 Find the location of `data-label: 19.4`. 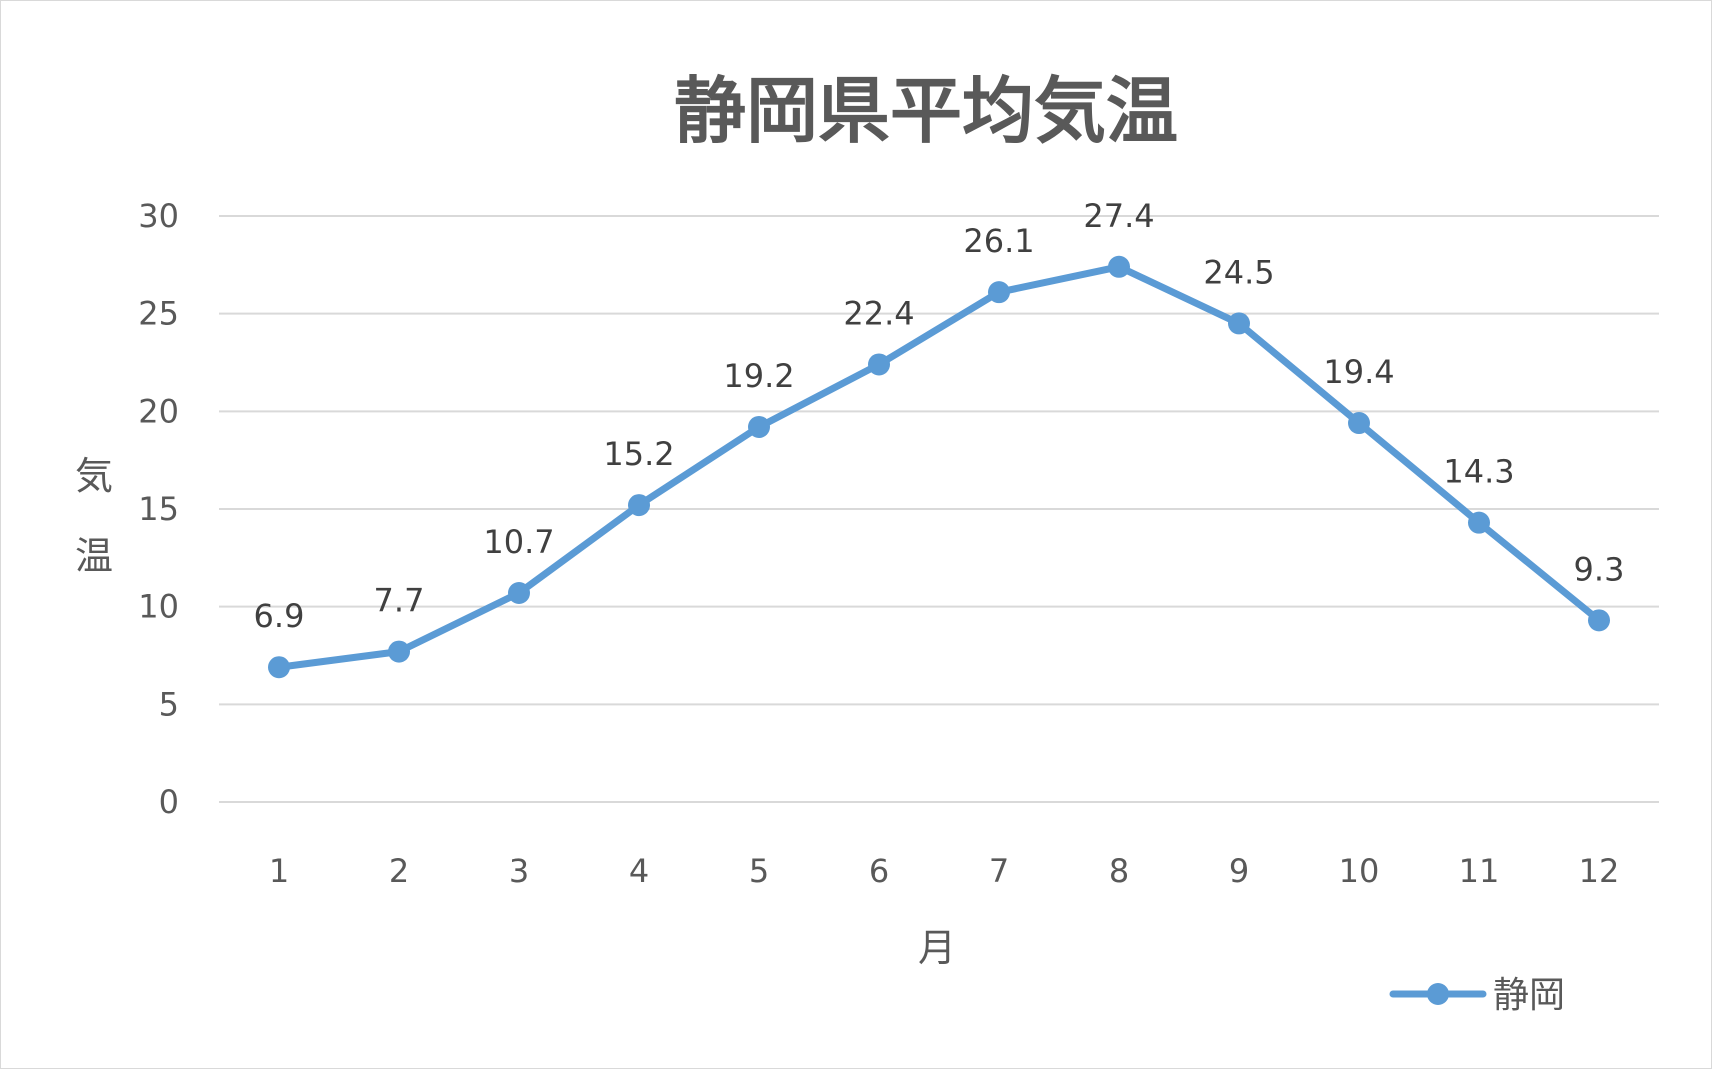

data-label: 19.4 is located at coordinates (1358, 372).